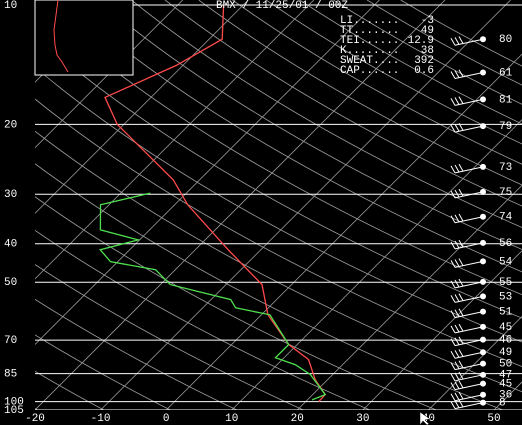 The image size is (522, 425). I want to click on x-tick-label: 20, so click(297, 419).